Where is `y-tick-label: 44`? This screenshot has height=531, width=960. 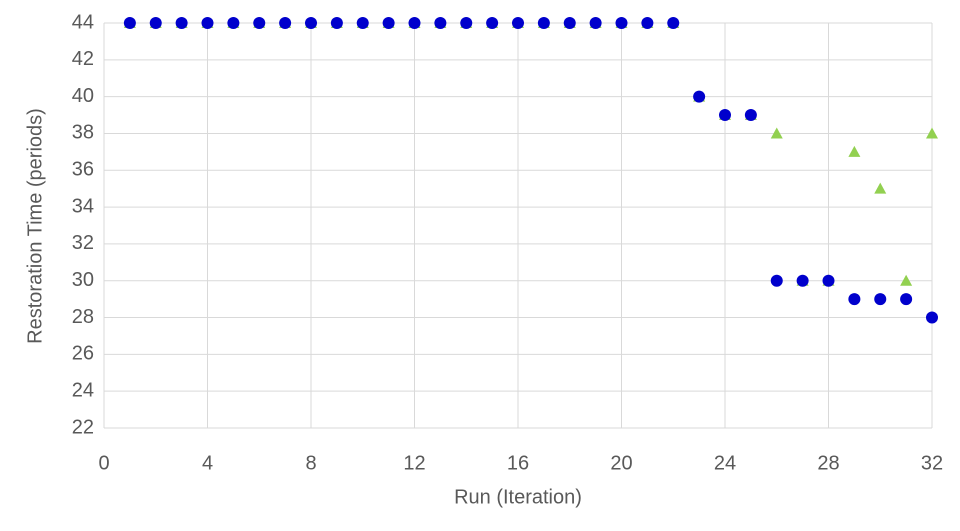
y-tick-label: 44 is located at coordinates (83, 22).